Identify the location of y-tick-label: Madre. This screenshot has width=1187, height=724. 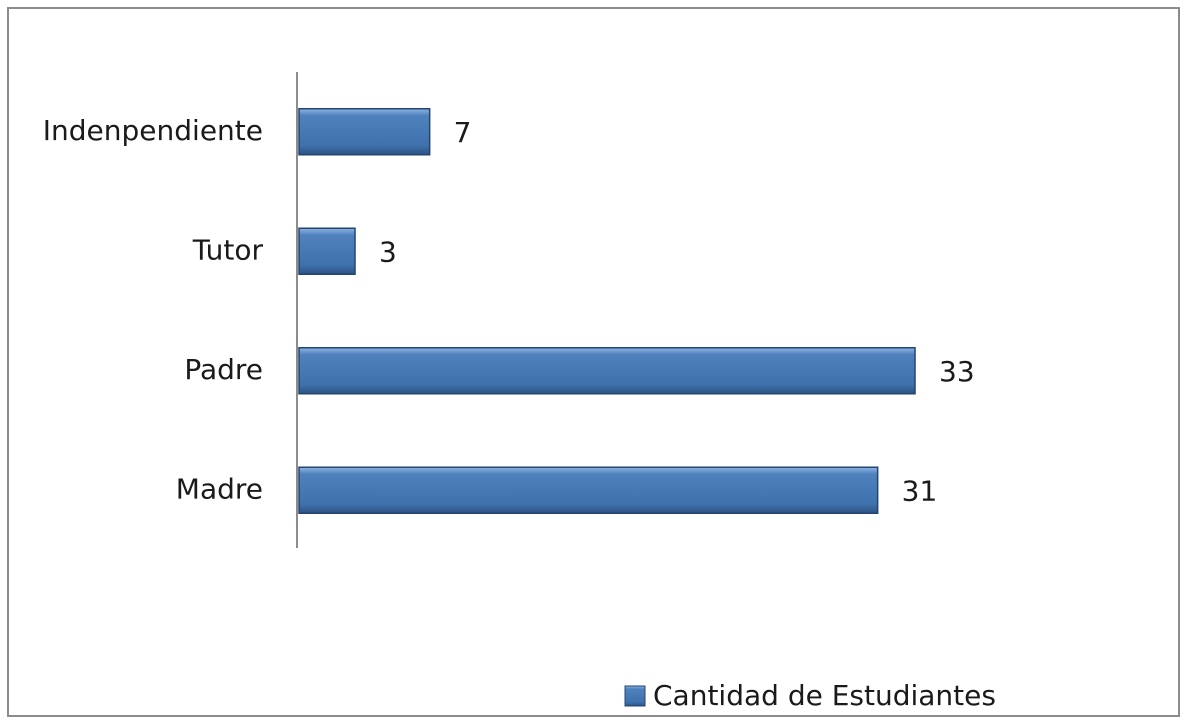
(219, 488).